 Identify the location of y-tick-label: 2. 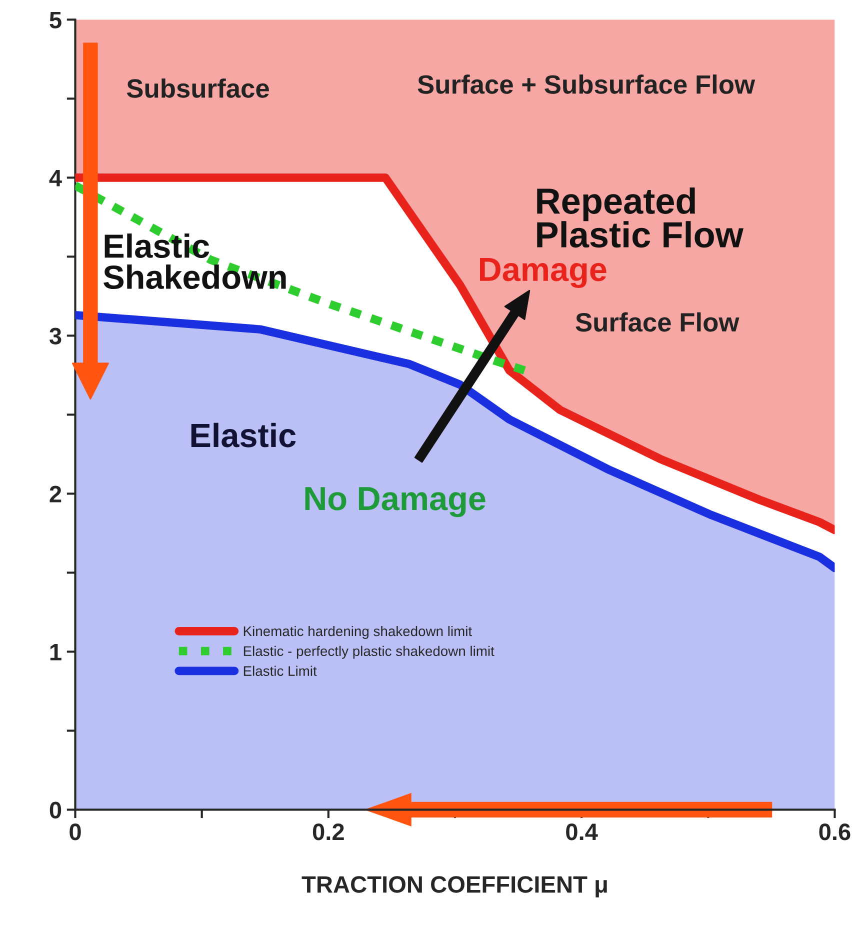
(56, 494).